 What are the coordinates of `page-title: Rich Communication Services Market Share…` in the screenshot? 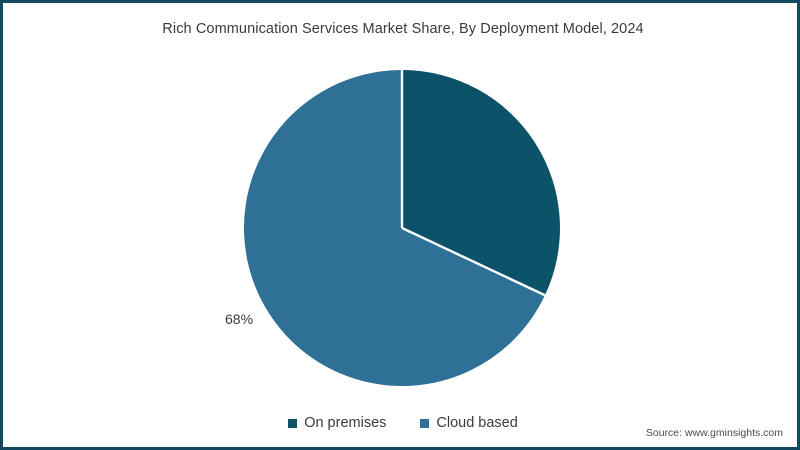 It's located at (403, 29).